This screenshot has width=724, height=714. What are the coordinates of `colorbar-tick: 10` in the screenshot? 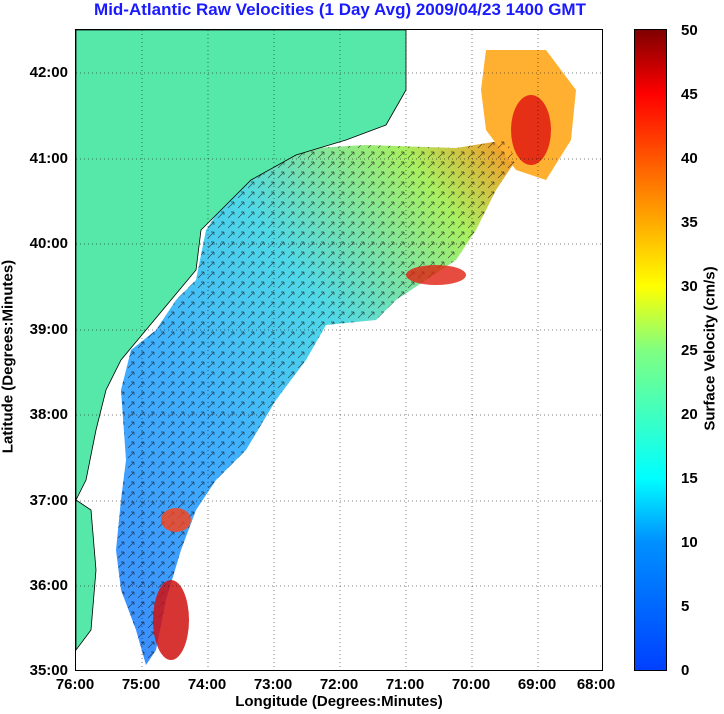 It's located at (689, 542).